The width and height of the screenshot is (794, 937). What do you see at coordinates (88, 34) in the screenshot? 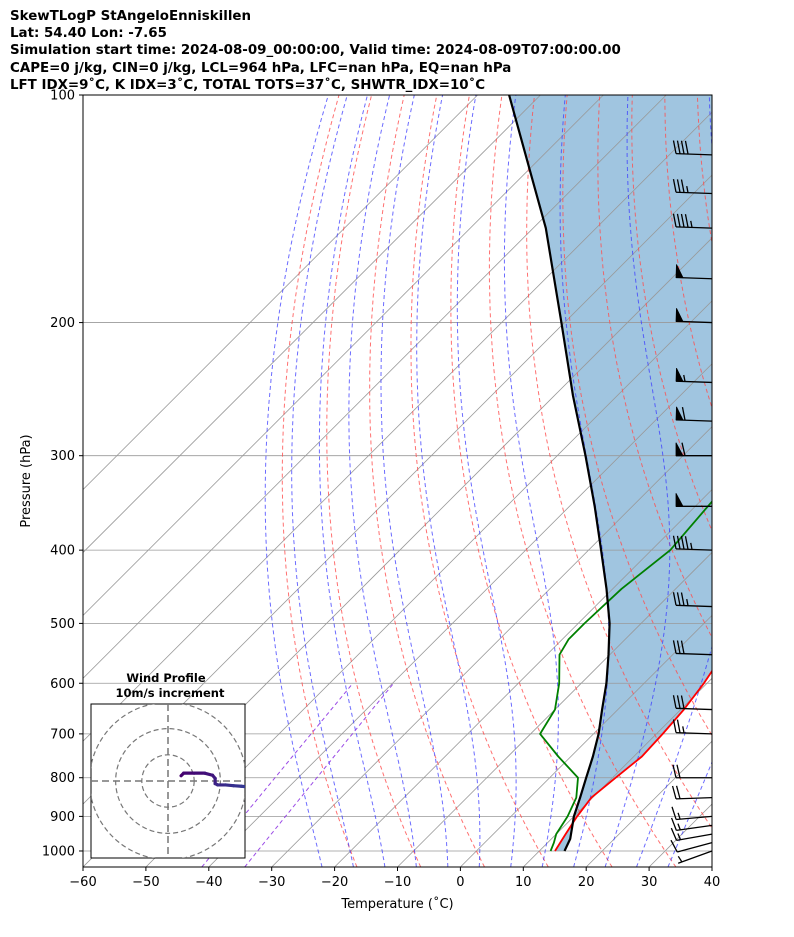
I see `location-line: Lat: 54.40 Lon: -7.65` at bounding box center [88, 34].